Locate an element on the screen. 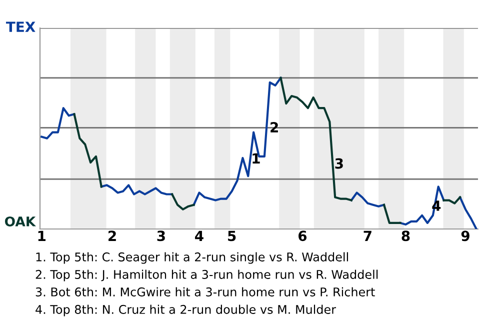 The width and height of the screenshot is (480, 320). x-tick-label: 4 is located at coordinates (199, 235).